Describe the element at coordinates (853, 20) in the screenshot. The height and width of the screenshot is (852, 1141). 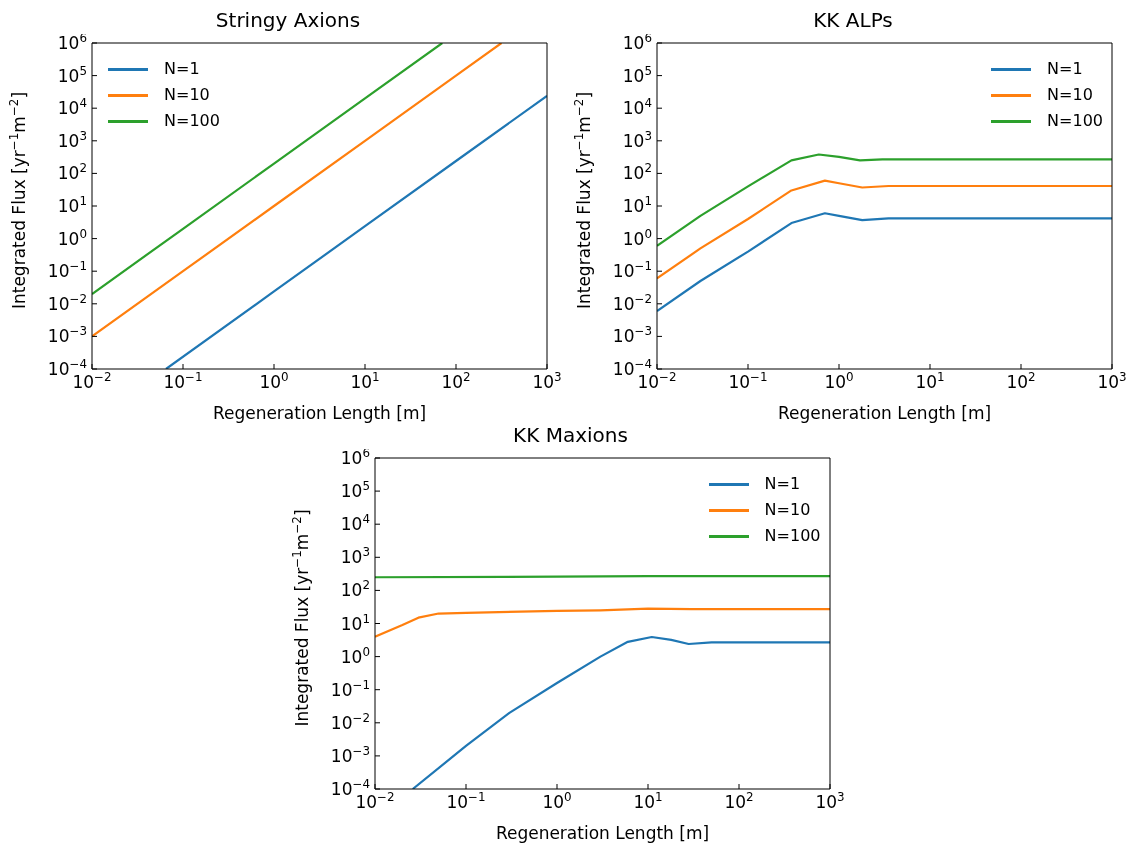
I see `chart-title: KK ALPs` at that location.